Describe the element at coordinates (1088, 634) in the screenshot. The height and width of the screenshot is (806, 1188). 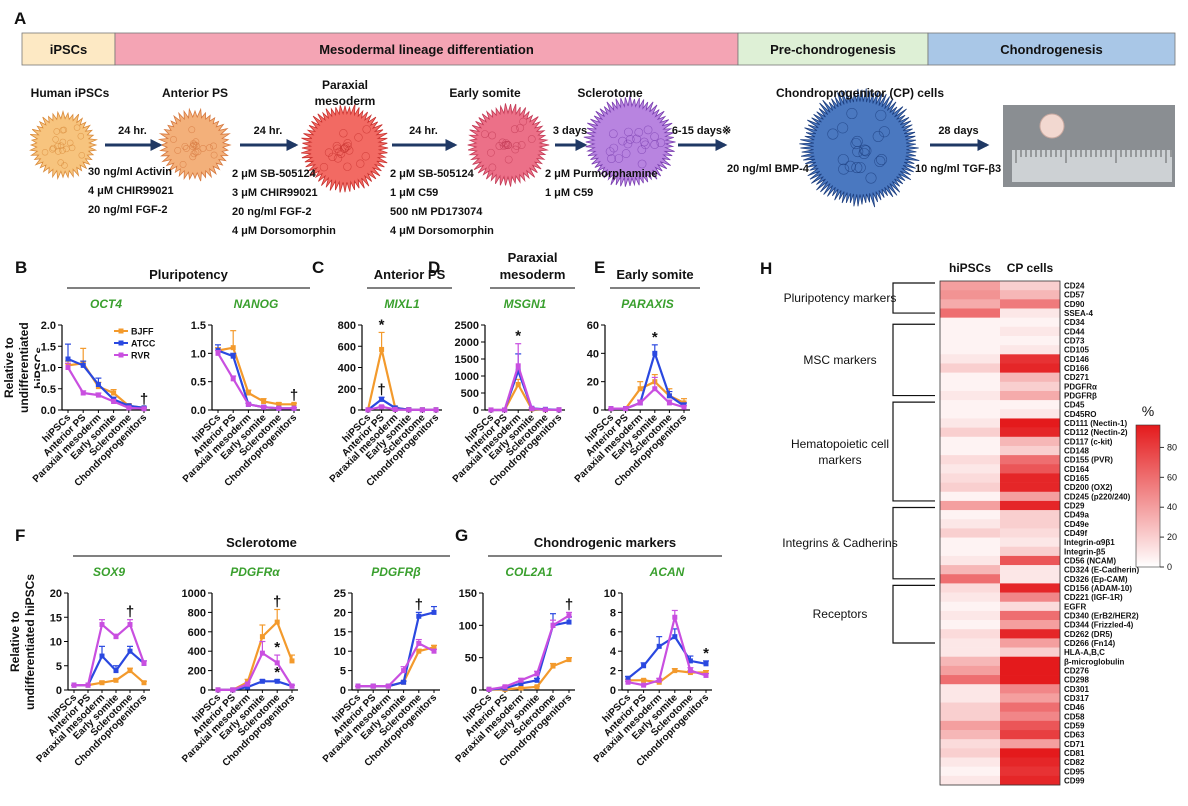
I see `row-label: CD262 (DR5)` at that location.